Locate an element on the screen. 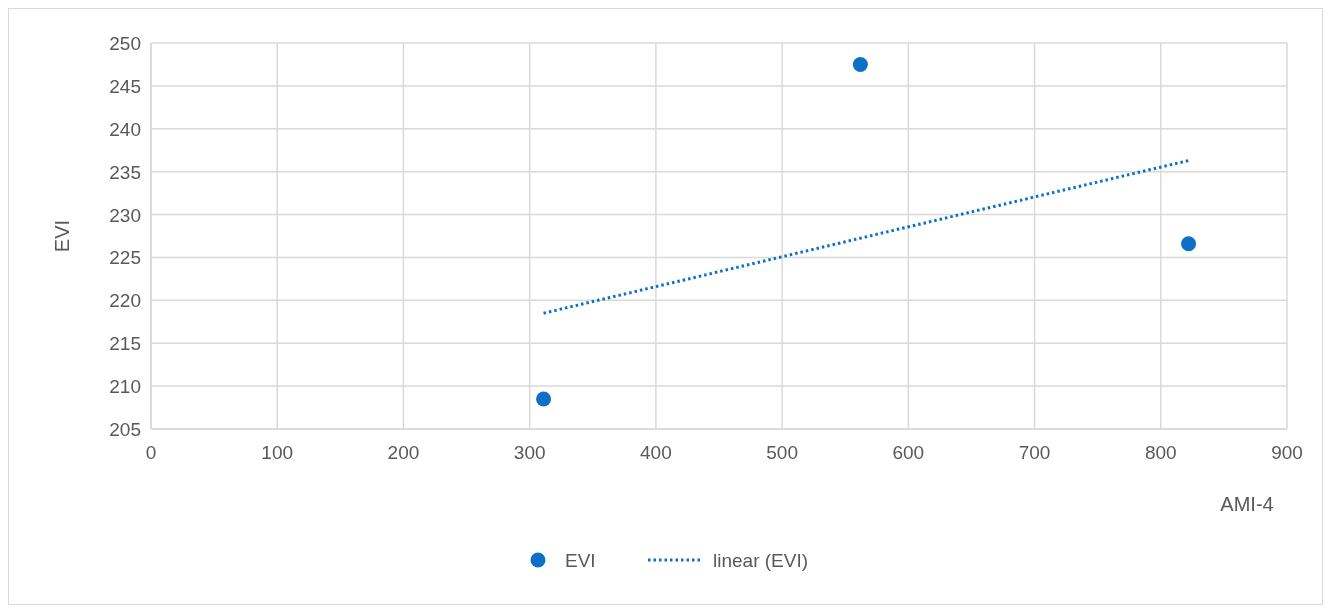  y-tick-label: 210 is located at coordinates (125, 387).